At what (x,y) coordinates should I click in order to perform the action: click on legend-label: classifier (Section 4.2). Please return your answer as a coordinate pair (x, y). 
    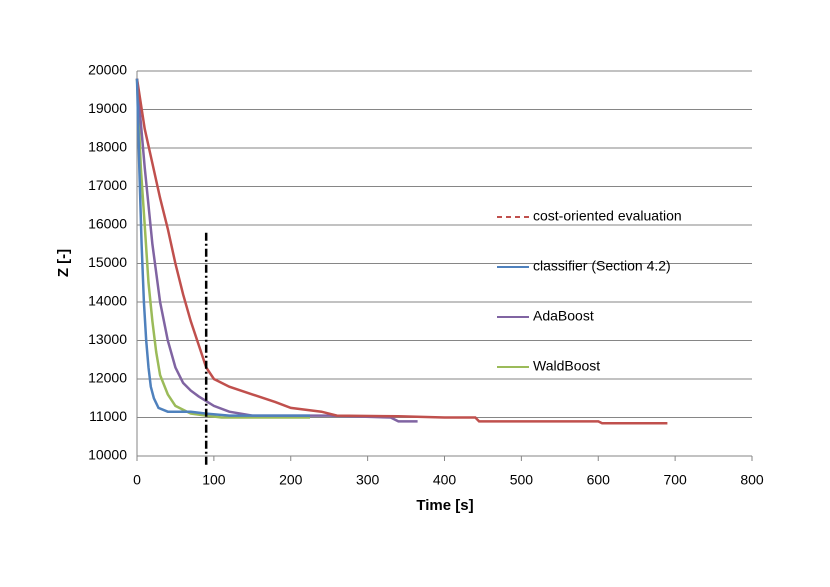
    Looking at the image, I should click on (602, 266).